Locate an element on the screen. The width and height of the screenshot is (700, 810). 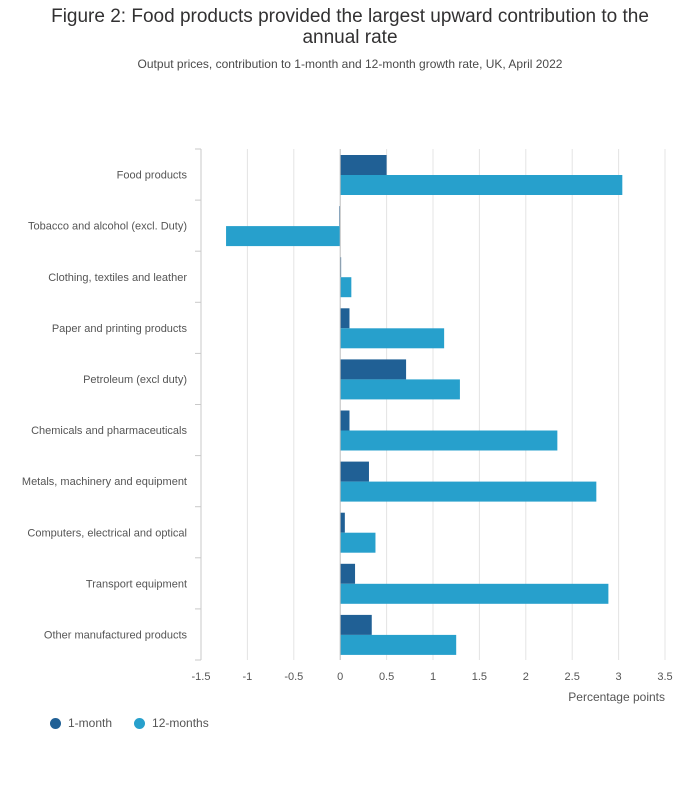
category-label: Paper and printing products is located at coordinates (120, 329).